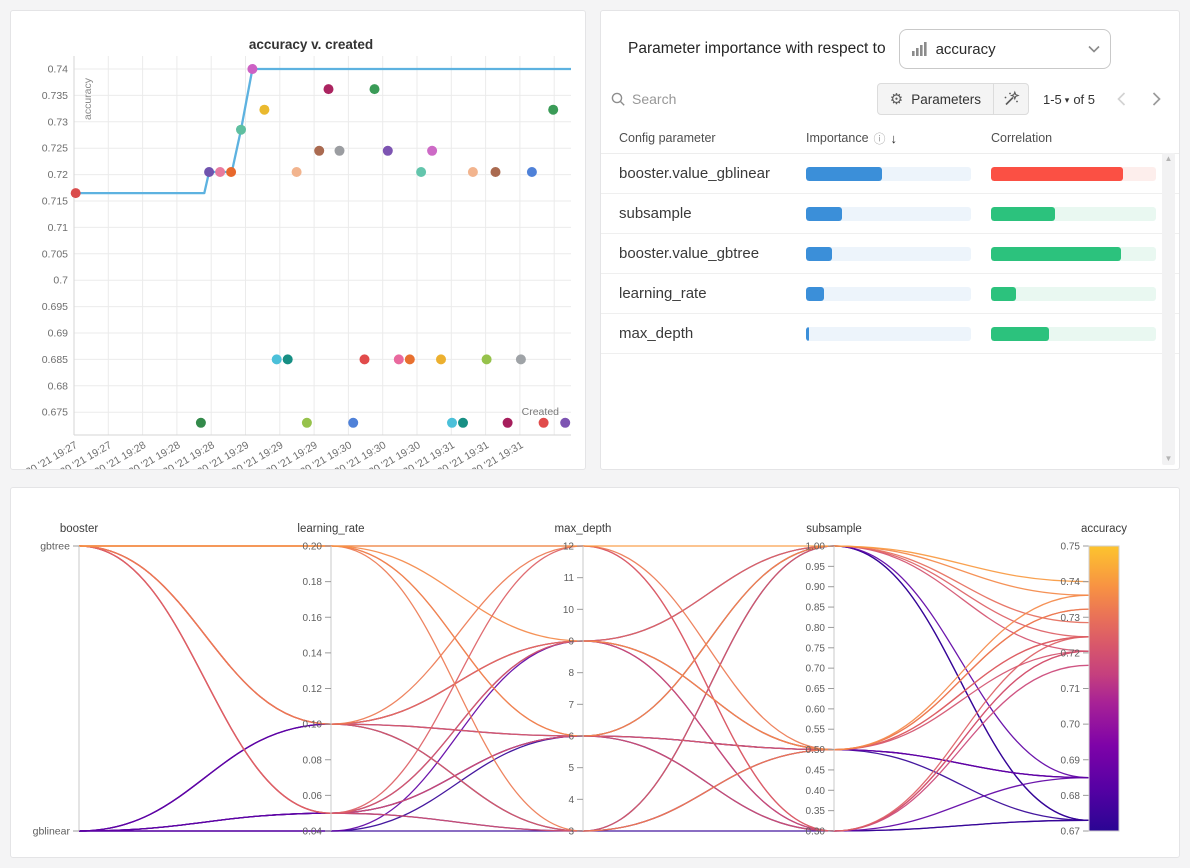 Image resolution: width=1190 pixels, height=868 pixels. What do you see at coordinates (852, 138) in the screenshot?
I see `column-importance: Importance ⓘ ↓` at bounding box center [852, 138].